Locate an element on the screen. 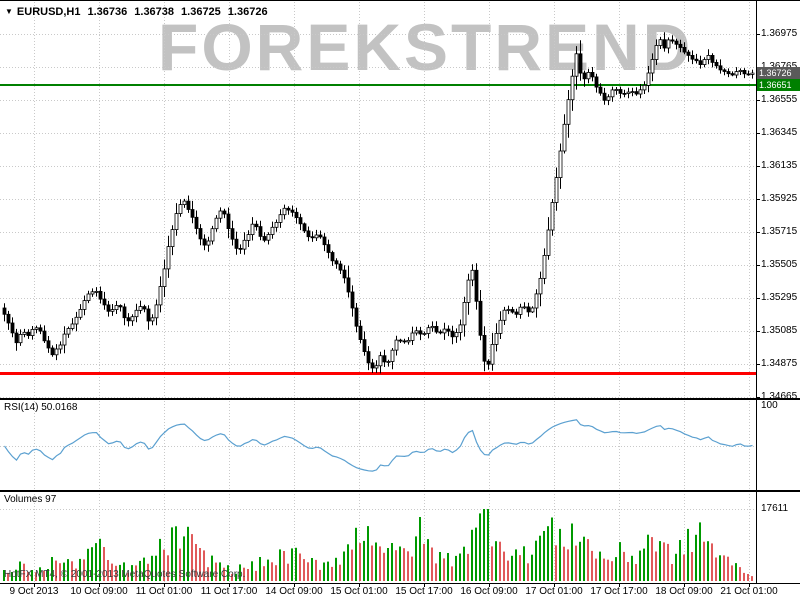 This screenshot has height=601, width=800. time-axis-label: 15 Oct 01:00 is located at coordinates (359, 591).